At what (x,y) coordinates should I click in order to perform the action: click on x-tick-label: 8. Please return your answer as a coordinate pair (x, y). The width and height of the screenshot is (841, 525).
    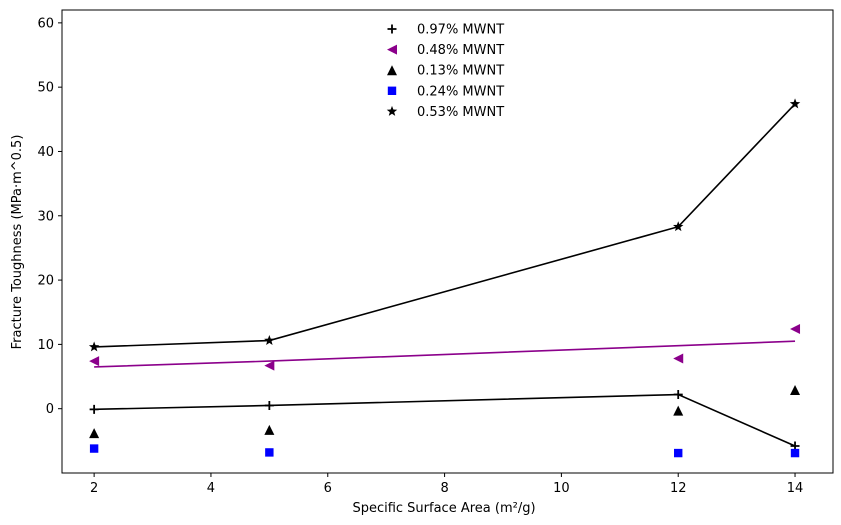
    Looking at the image, I should click on (444, 488).